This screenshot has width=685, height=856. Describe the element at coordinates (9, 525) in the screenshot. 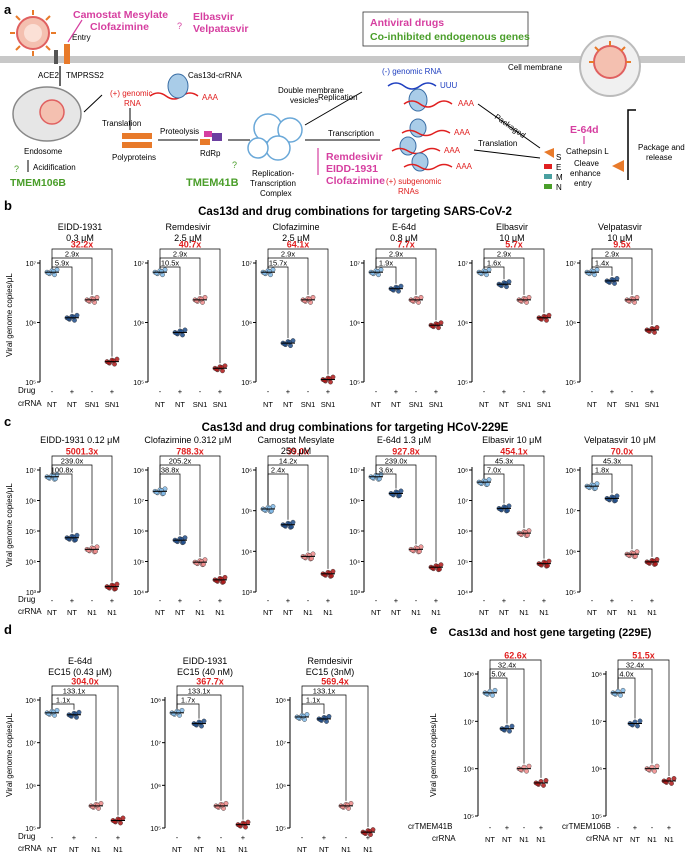

I see `panel-c-ylabel: Viral genome copies/μL` at that location.